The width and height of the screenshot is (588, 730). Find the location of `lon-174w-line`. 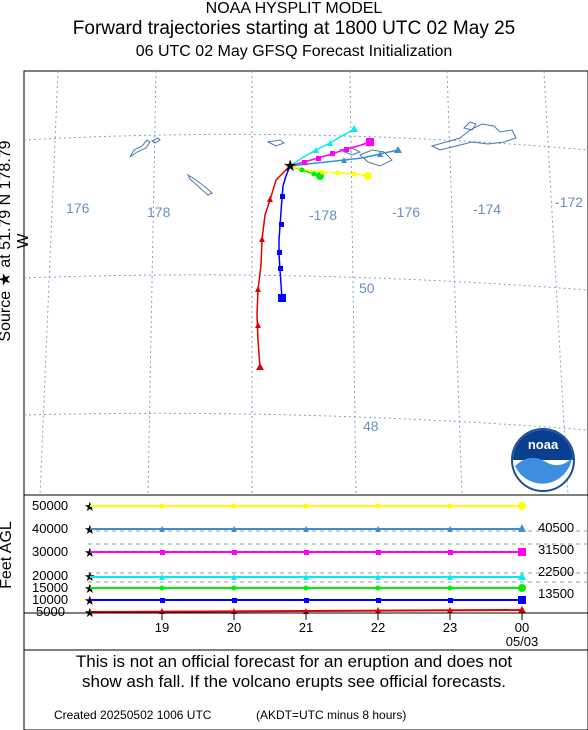

lon-174w-line is located at coordinates (556, 283).